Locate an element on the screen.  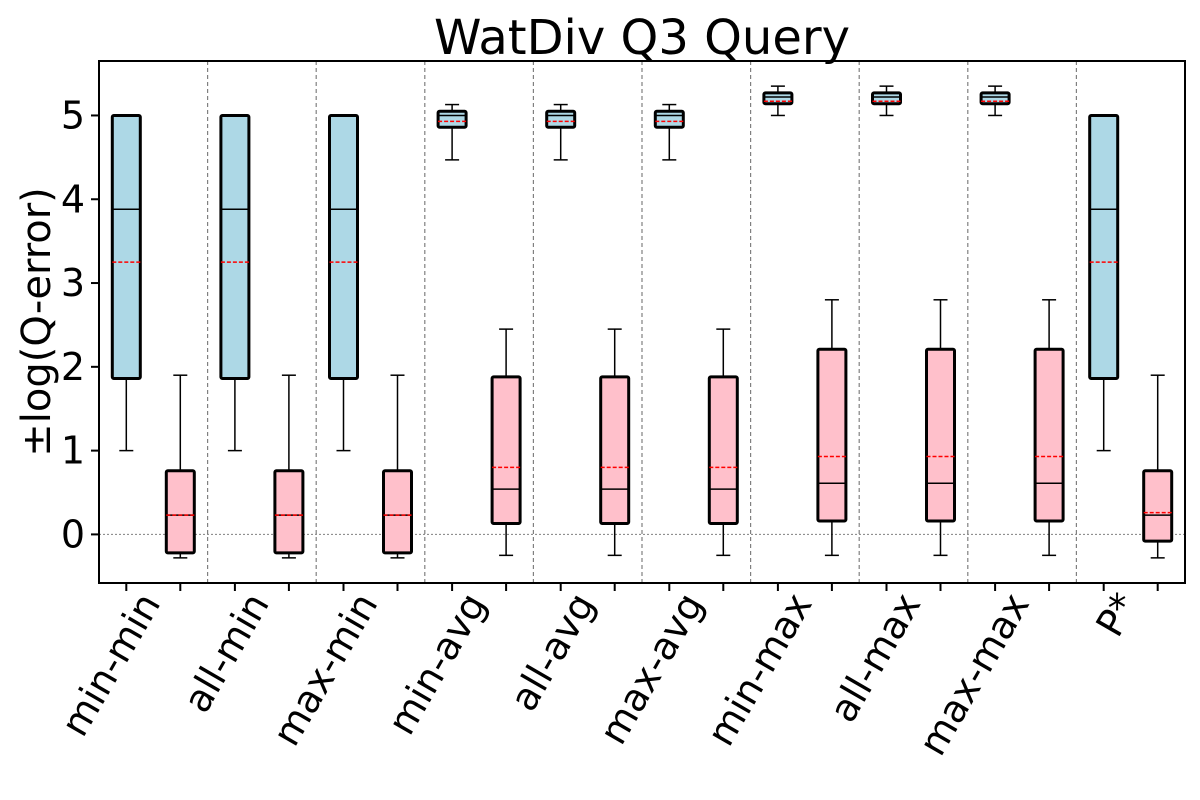
x-tick-label: max-avg is located at coordinates (651, 669).